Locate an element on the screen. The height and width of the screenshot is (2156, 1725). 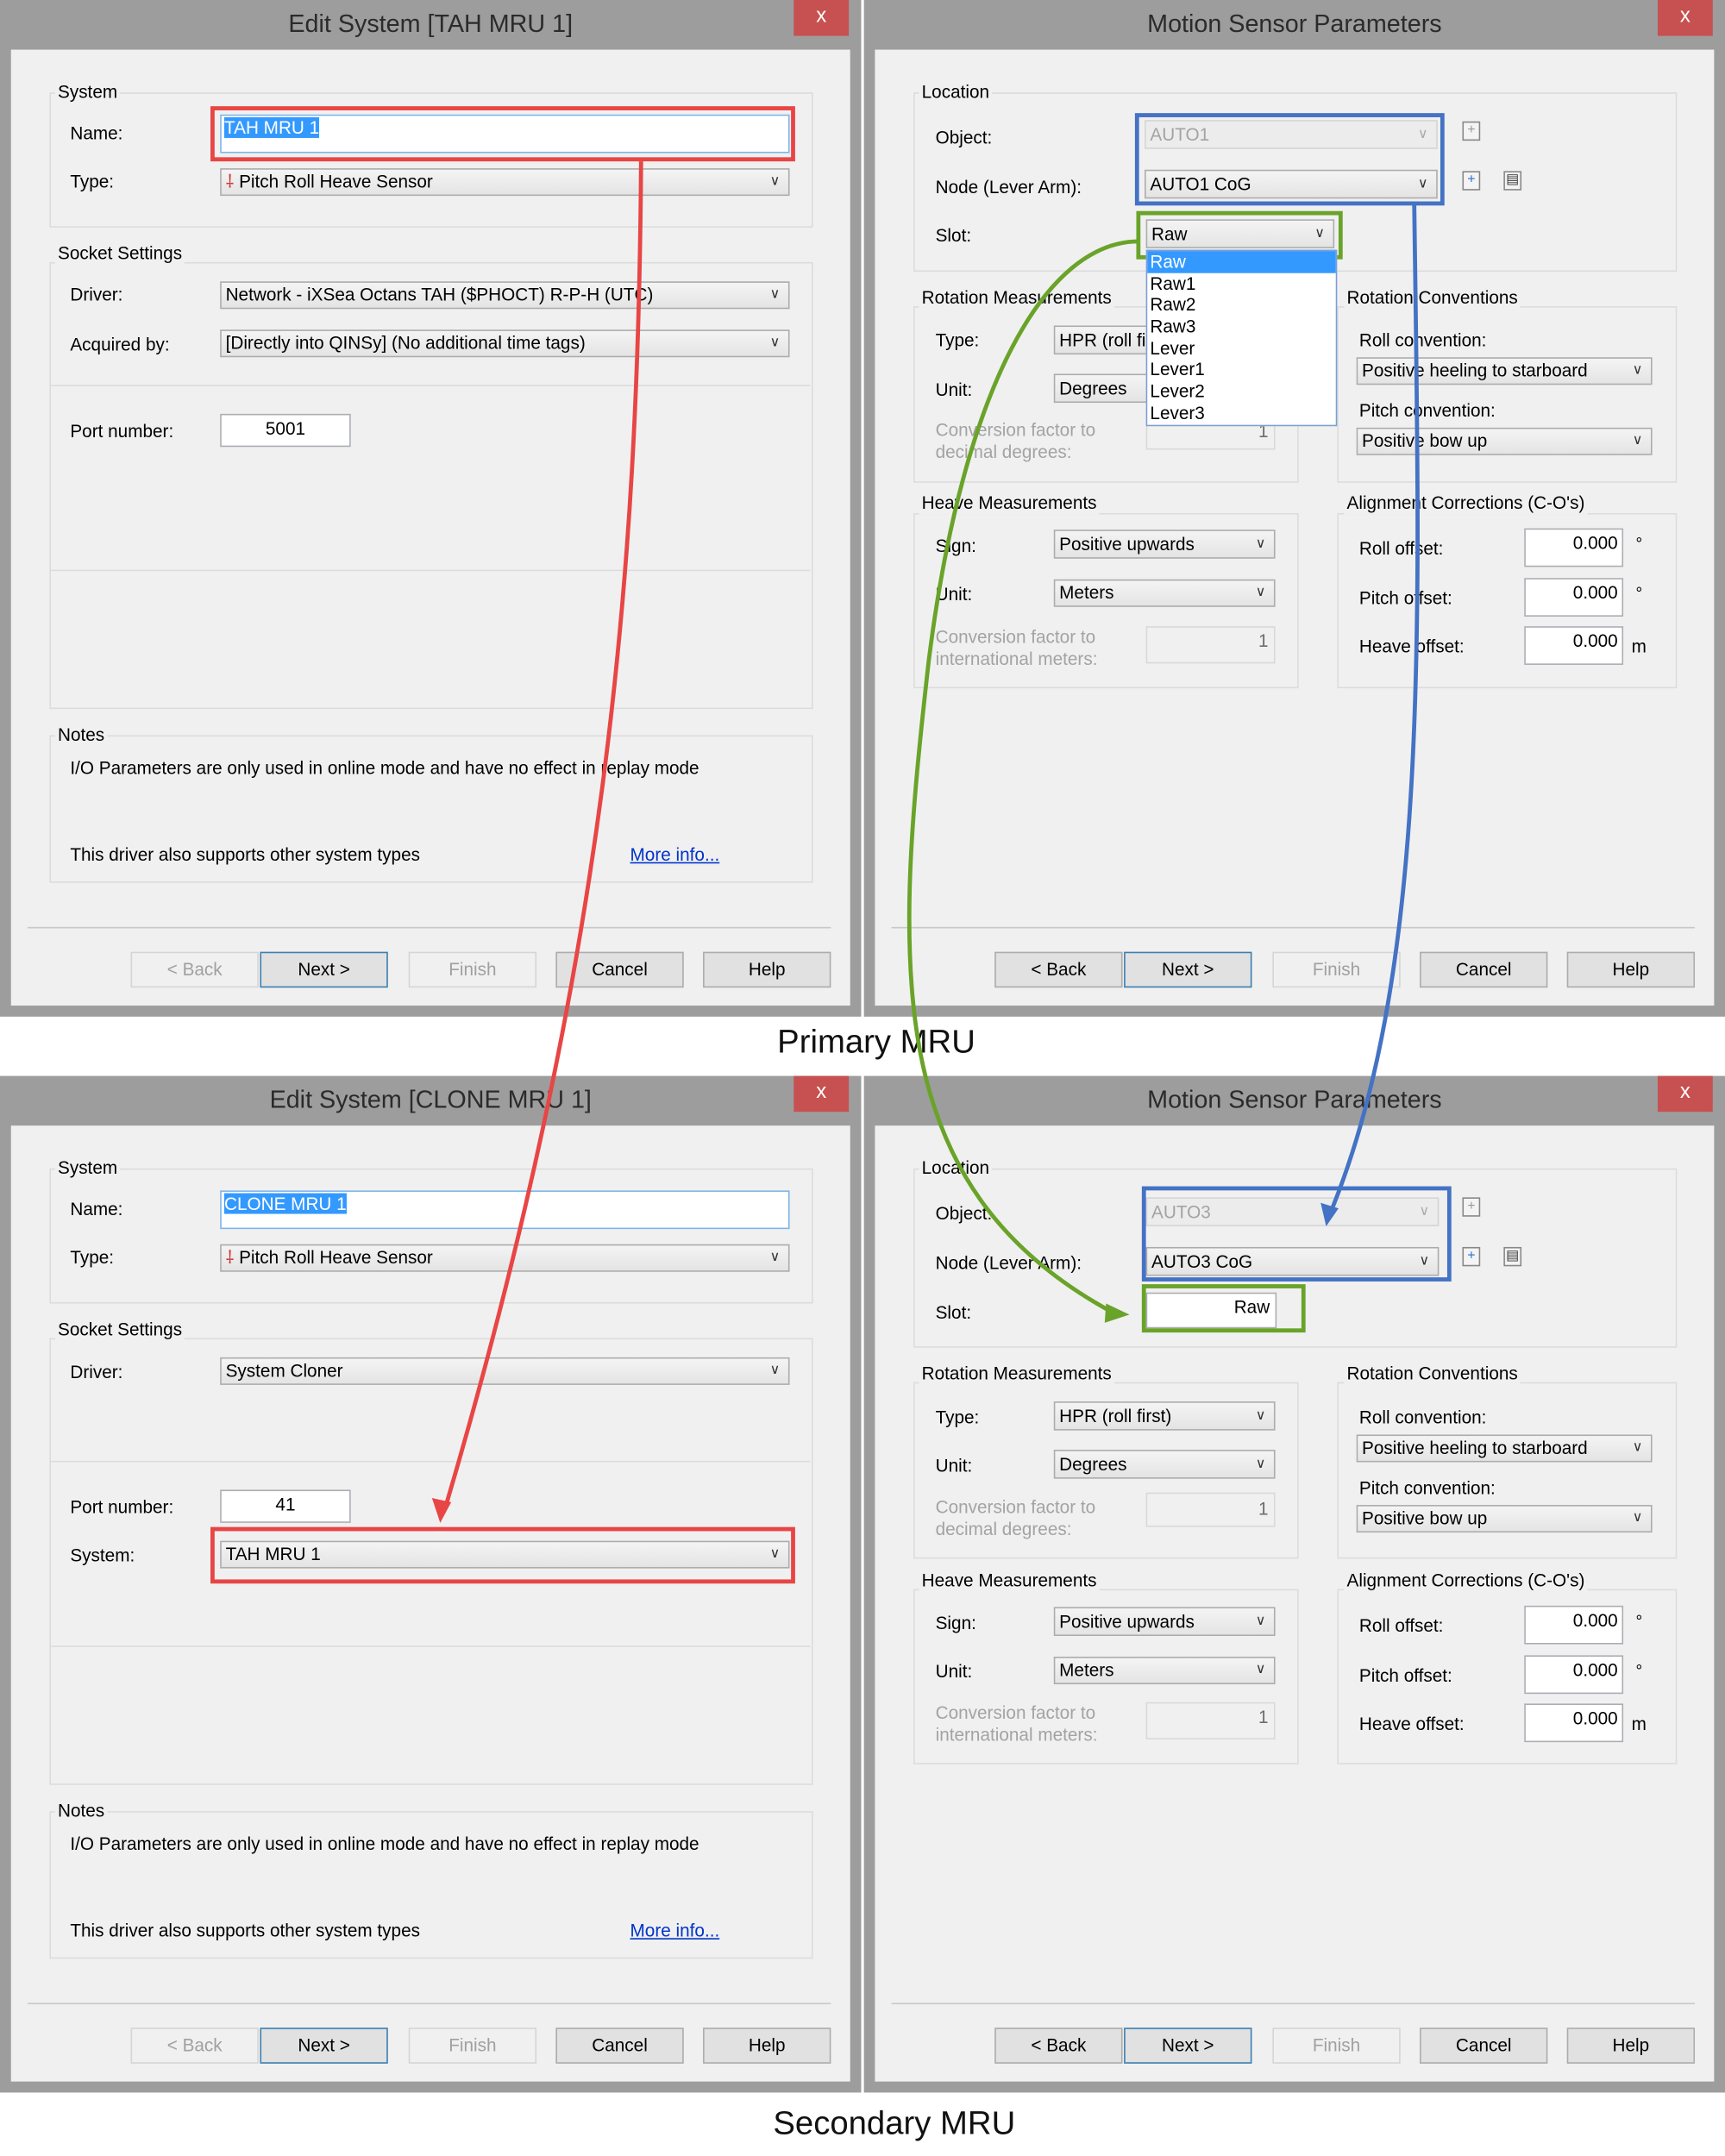
conversion-meters-label: Conversion factor to is located at coordinates (1016, 637).